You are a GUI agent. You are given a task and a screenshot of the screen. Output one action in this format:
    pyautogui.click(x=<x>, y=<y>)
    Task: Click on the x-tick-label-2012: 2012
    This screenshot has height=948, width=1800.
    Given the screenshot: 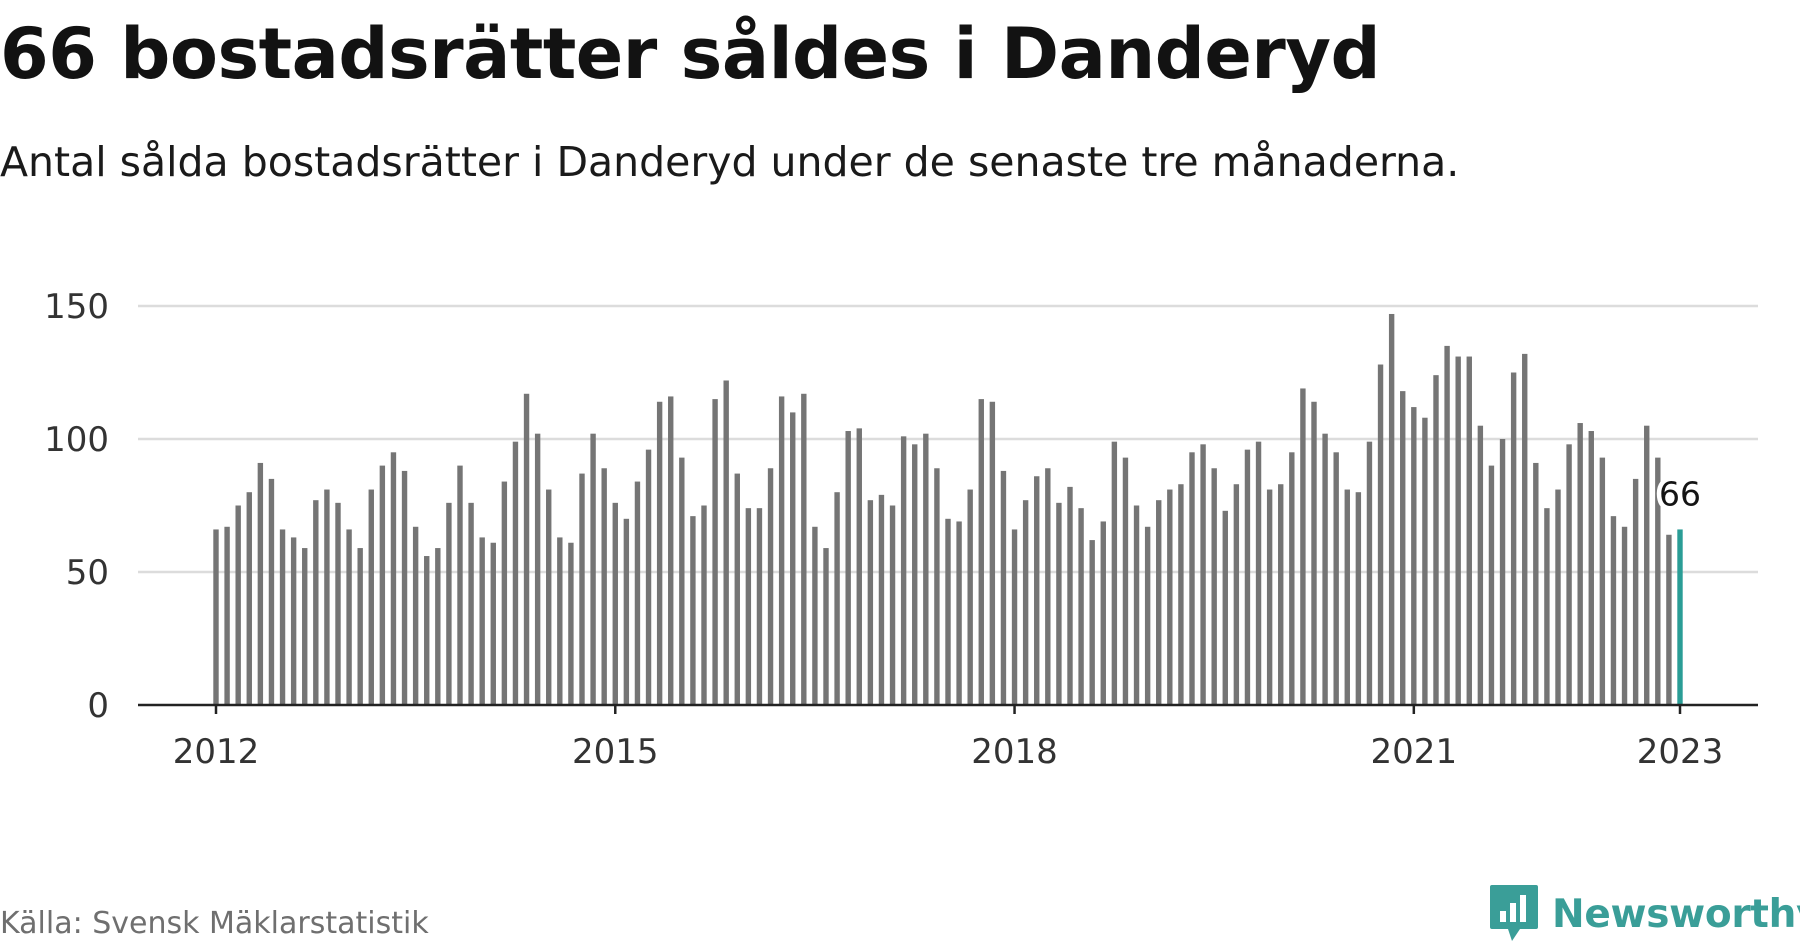 What is the action you would take?
    pyautogui.click(x=216, y=752)
    